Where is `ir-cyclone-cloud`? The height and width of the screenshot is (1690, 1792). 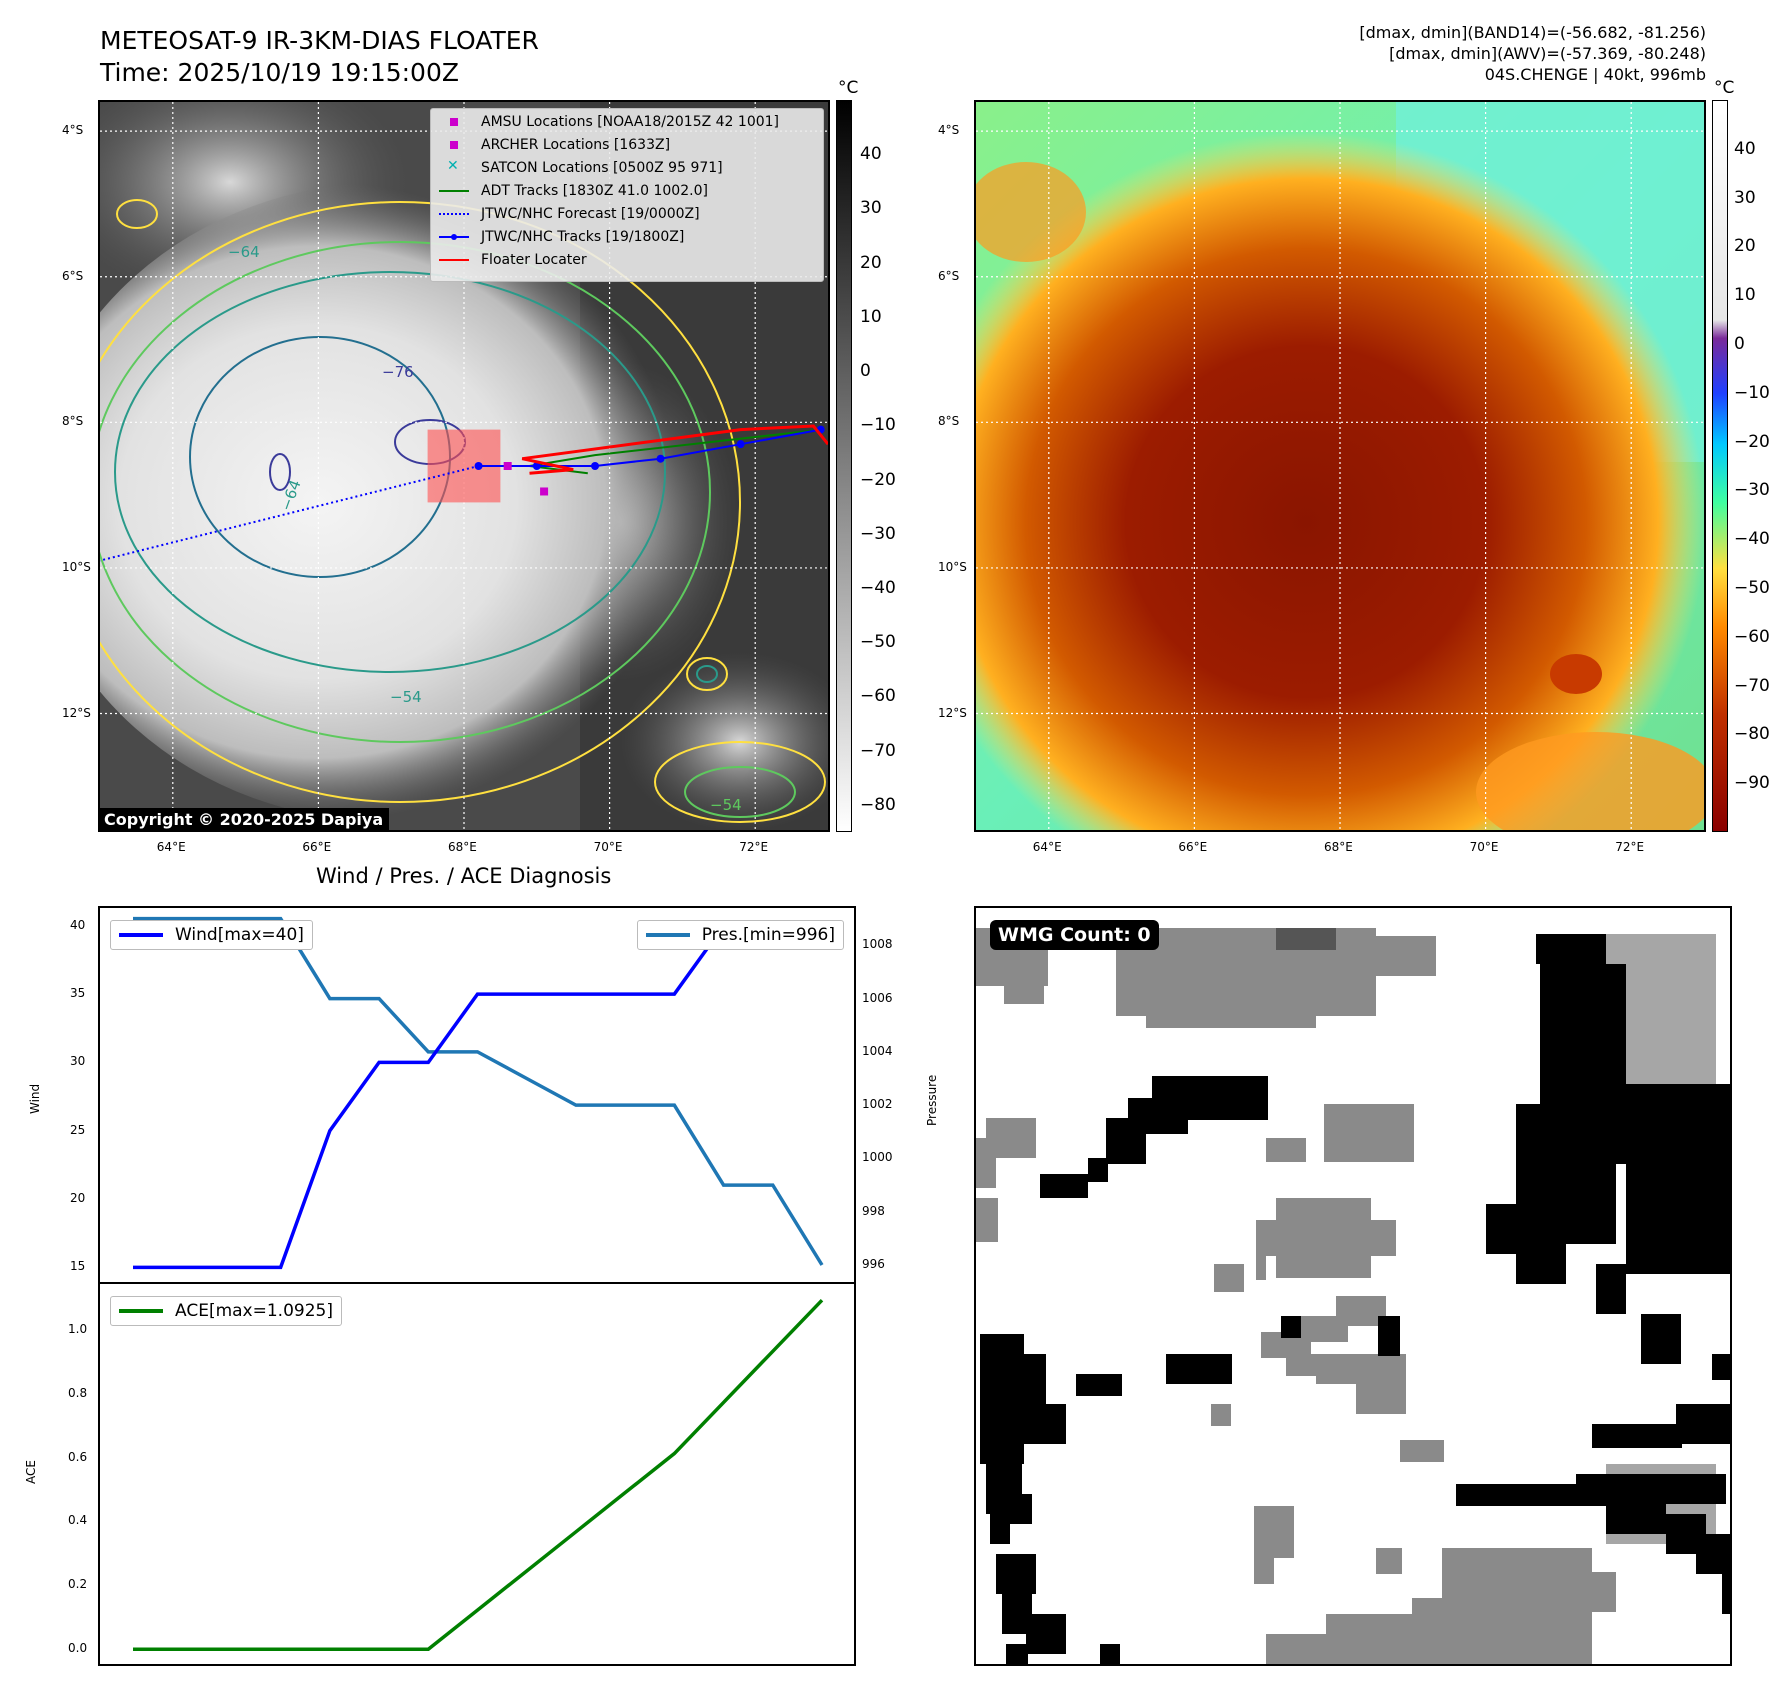 ir-cyclone-cloud is located at coordinates (425, 502).